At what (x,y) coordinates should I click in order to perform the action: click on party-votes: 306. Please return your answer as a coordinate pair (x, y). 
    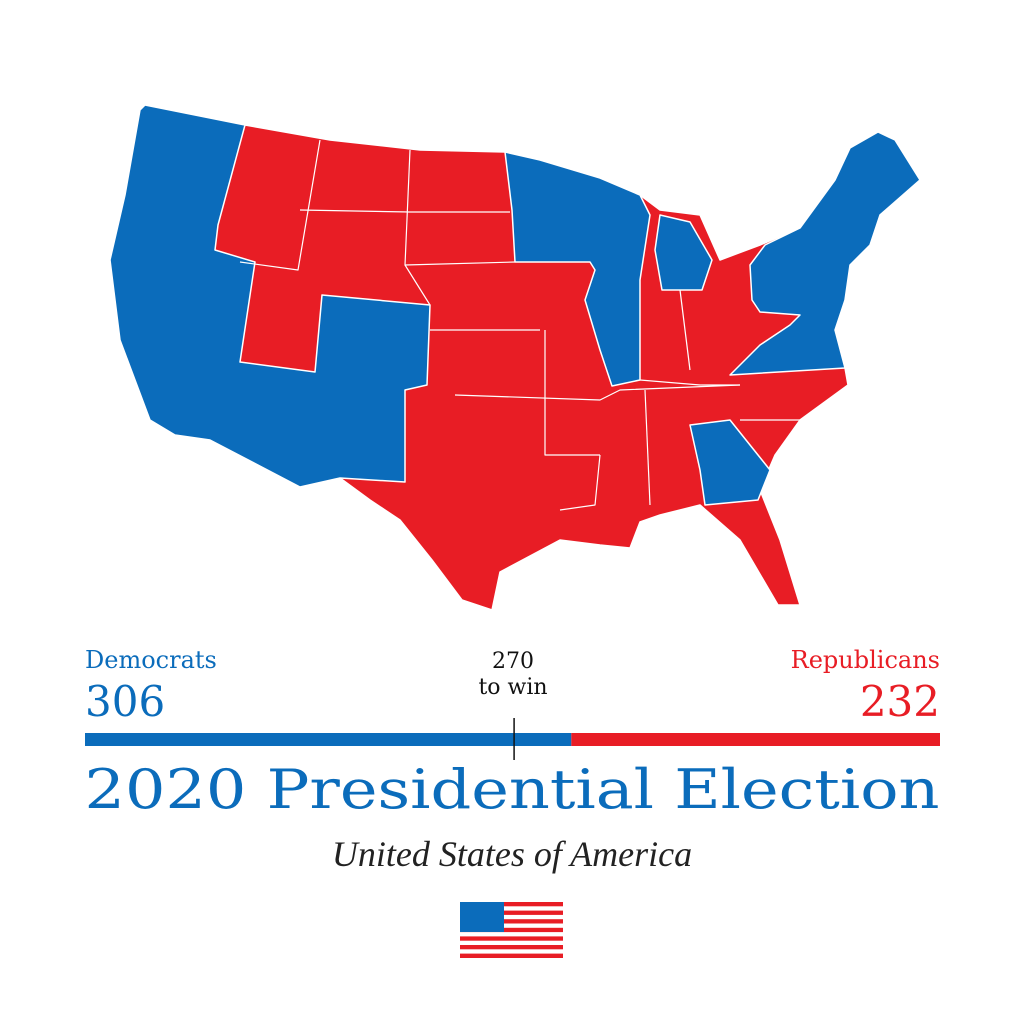
    Looking at the image, I should click on (125, 701).